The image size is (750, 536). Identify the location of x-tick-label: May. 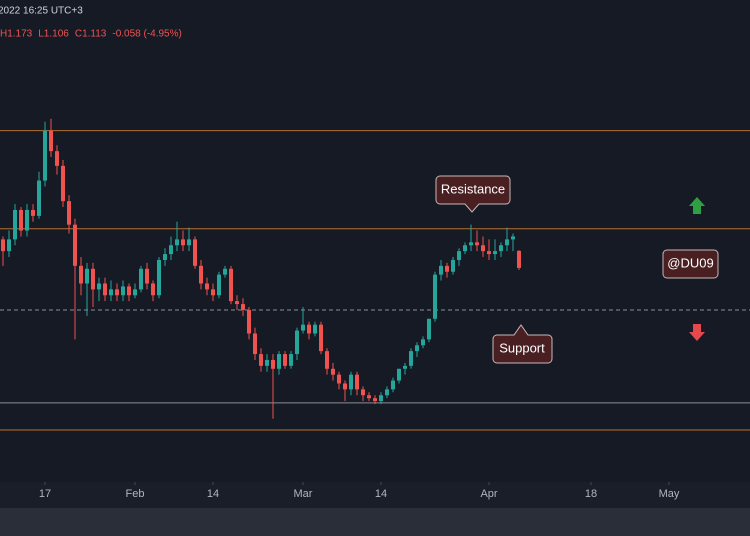
(669, 494).